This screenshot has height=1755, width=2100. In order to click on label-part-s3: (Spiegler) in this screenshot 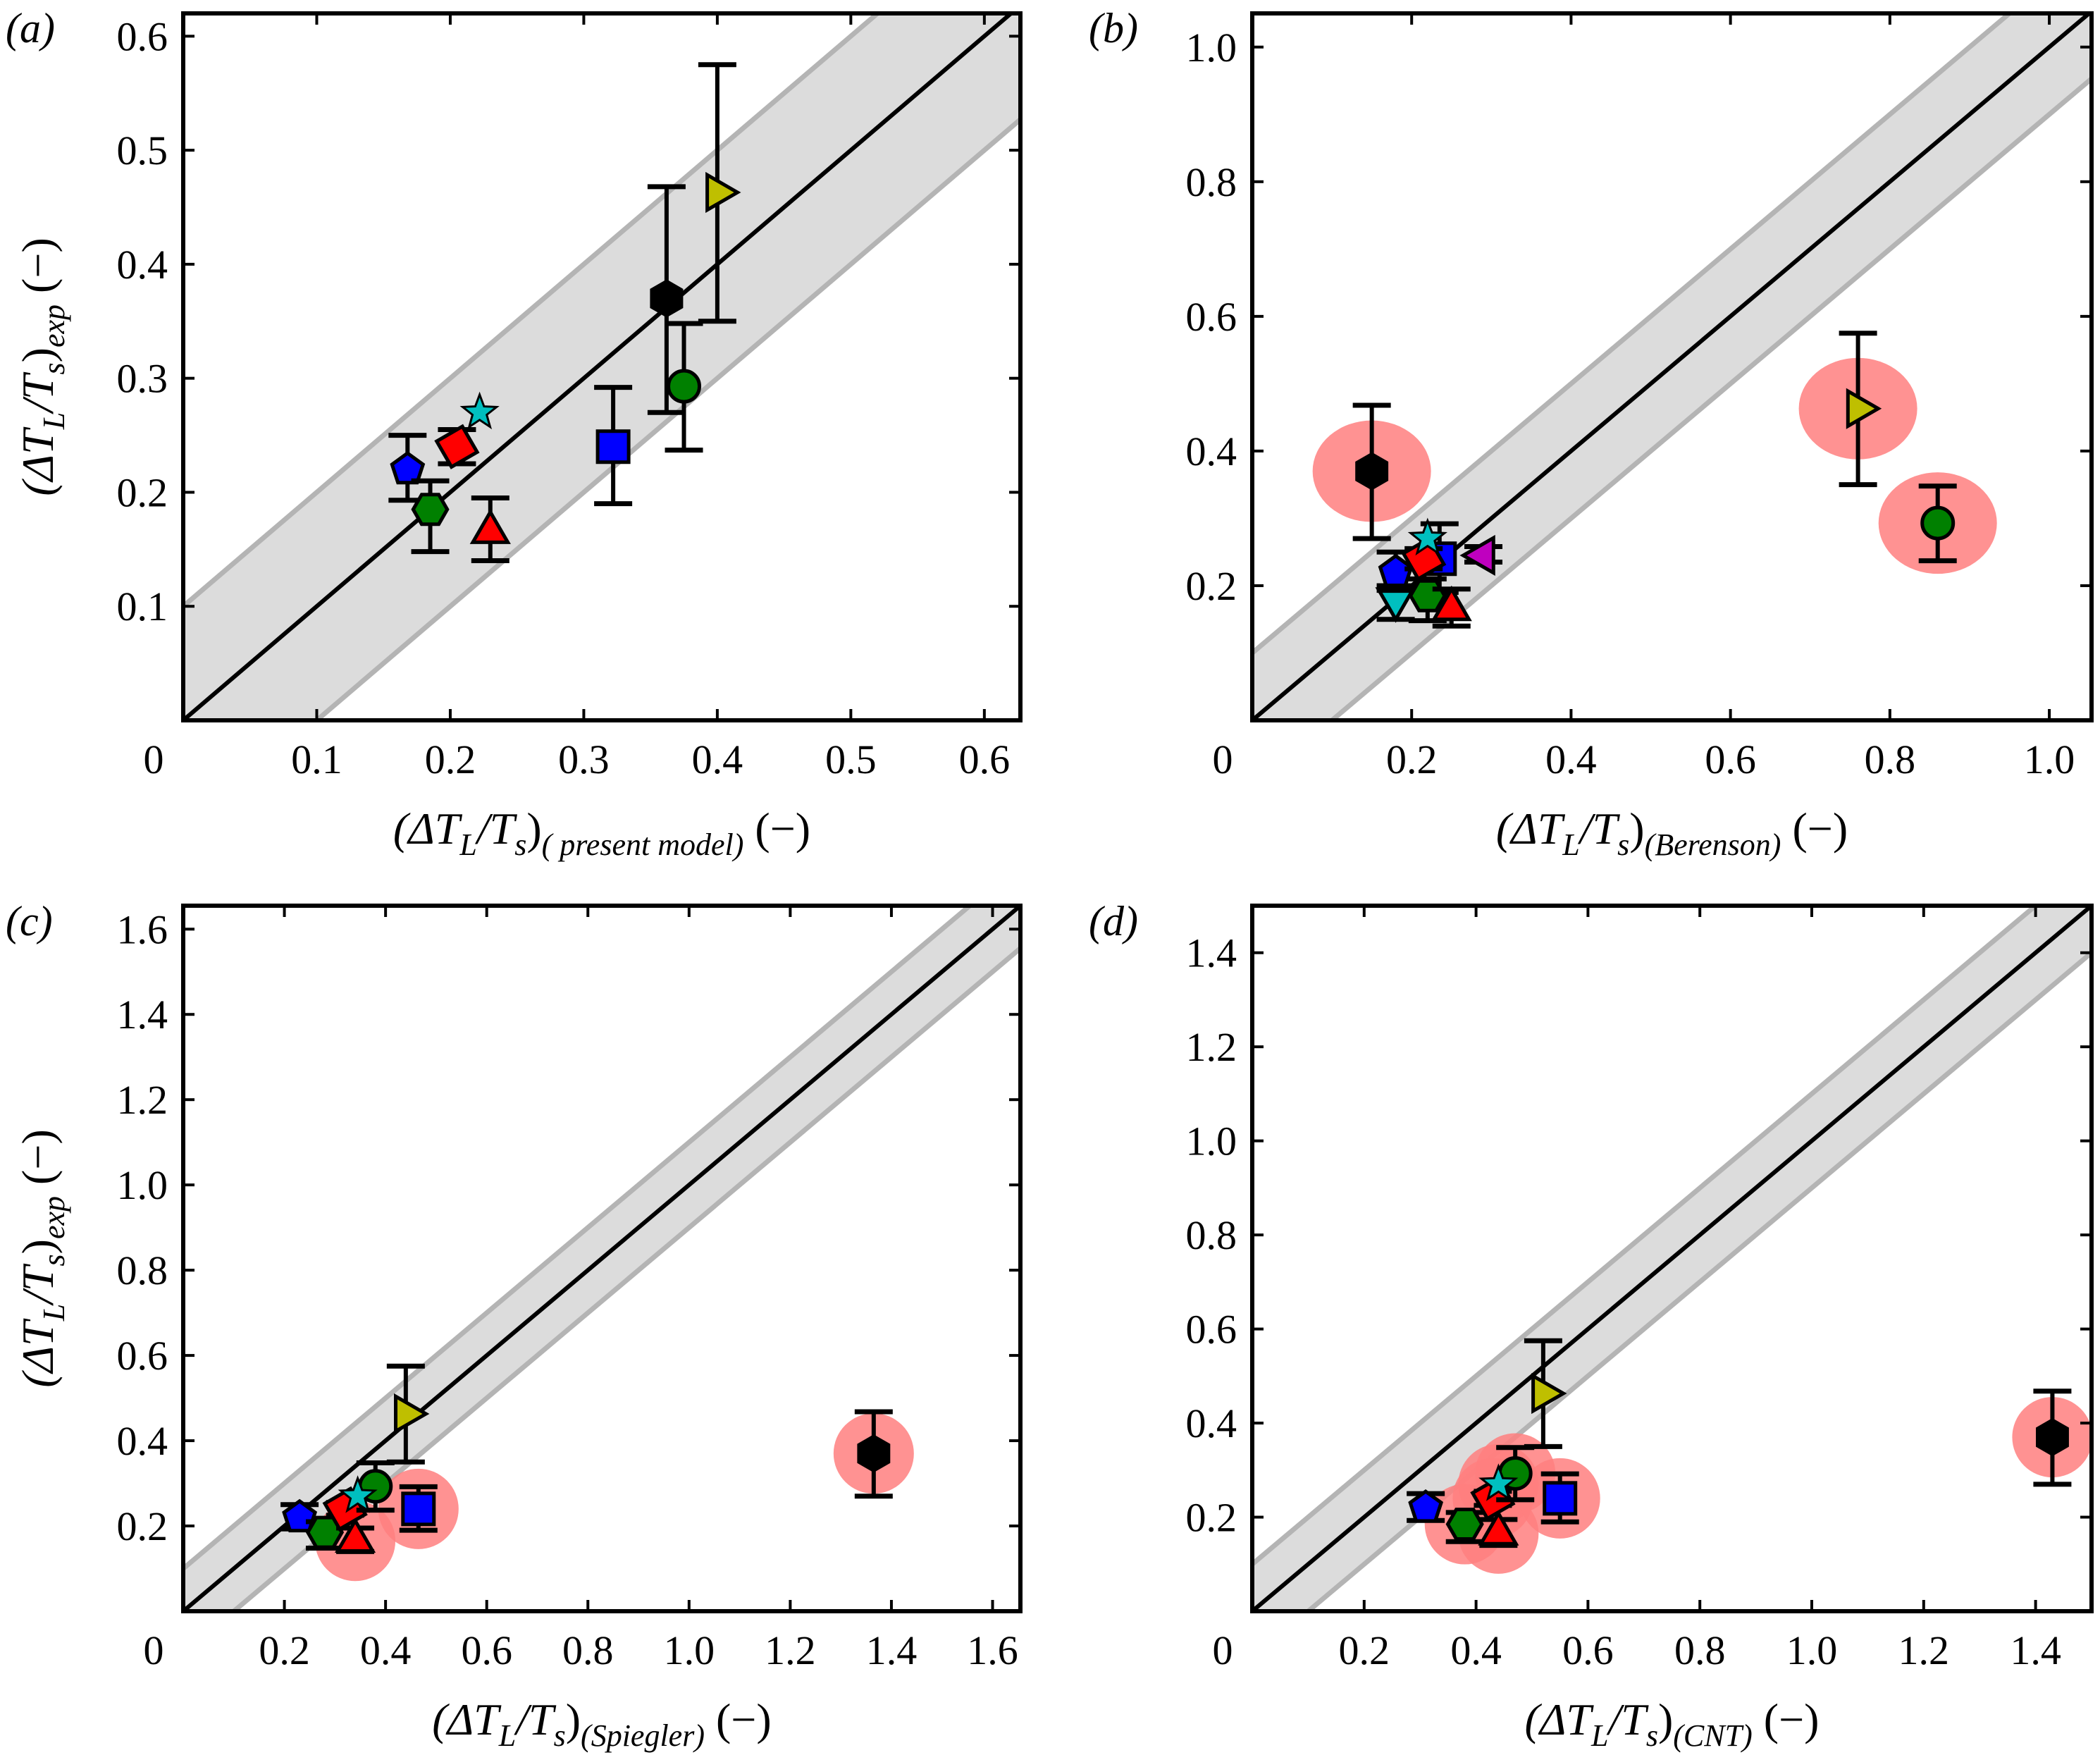, I will do `click(643, 1735)`.